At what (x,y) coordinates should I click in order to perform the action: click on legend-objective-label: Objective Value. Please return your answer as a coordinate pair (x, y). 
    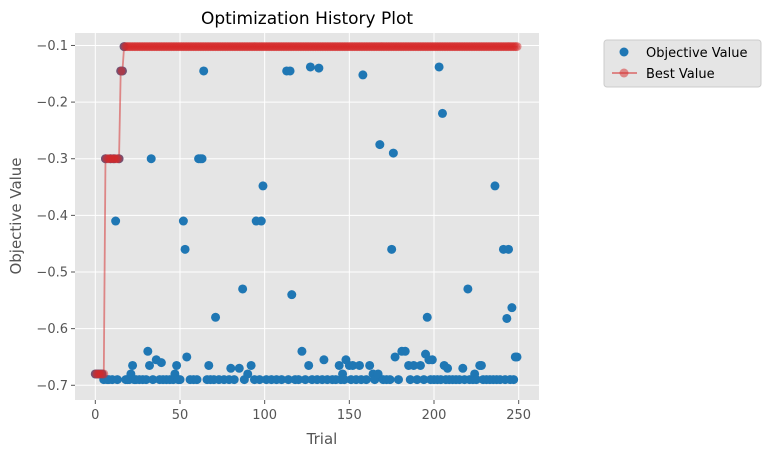
    Looking at the image, I should click on (696, 53).